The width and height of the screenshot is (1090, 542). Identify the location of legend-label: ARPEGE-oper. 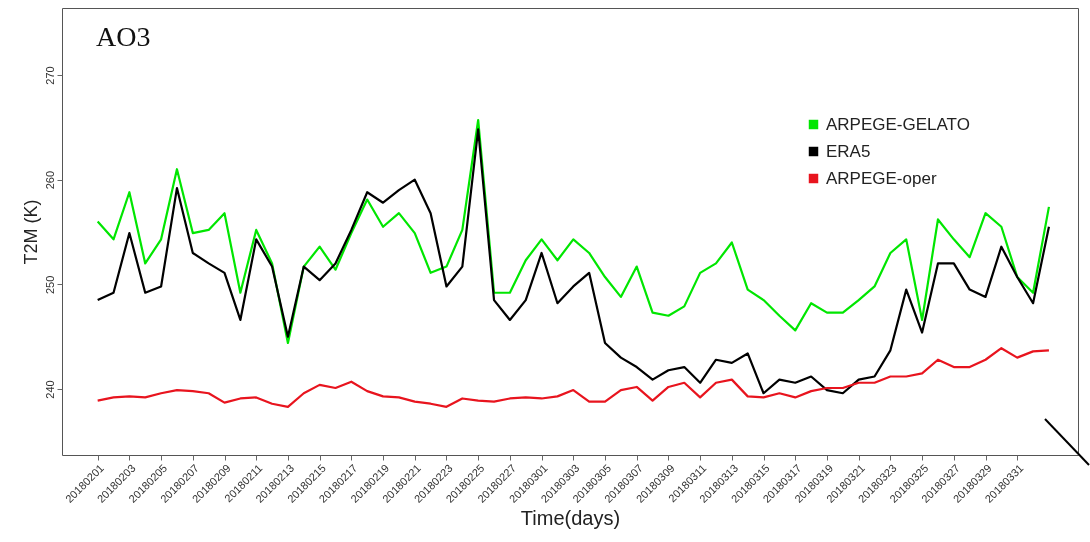
(881, 178).